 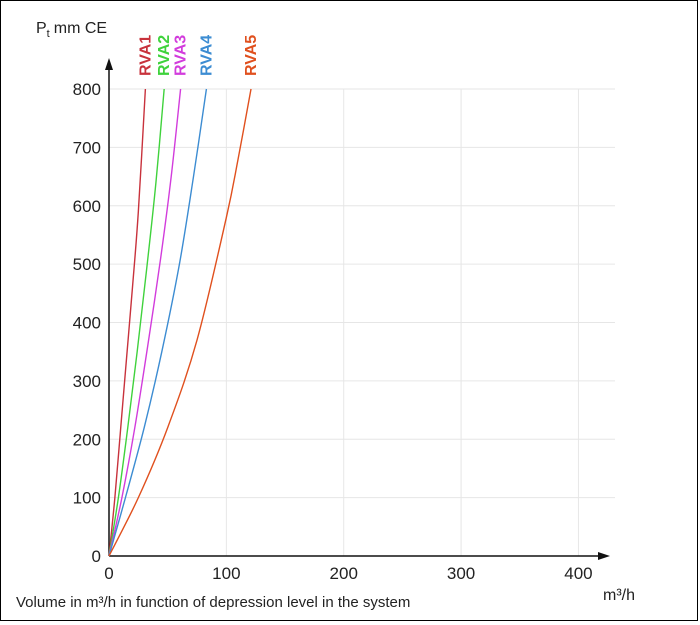 What do you see at coordinates (87, 381) in the screenshot?
I see `y-tick-label: 300` at bounding box center [87, 381].